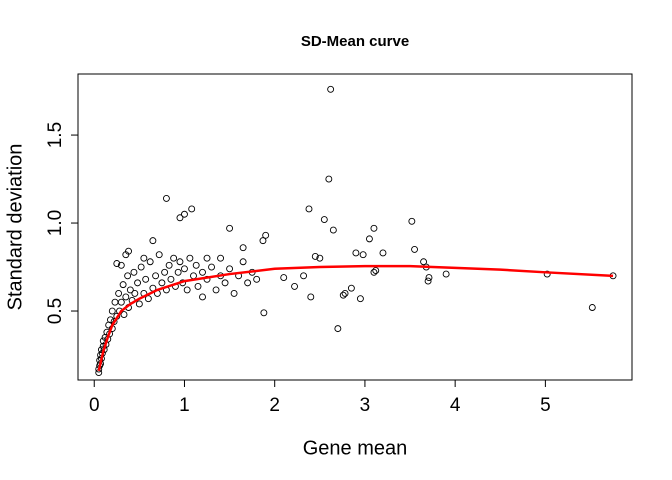 The width and height of the screenshot is (672, 480). Describe the element at coordinates (365, 405) in the screenshot. I see `x-tick-label: 3` at that location.